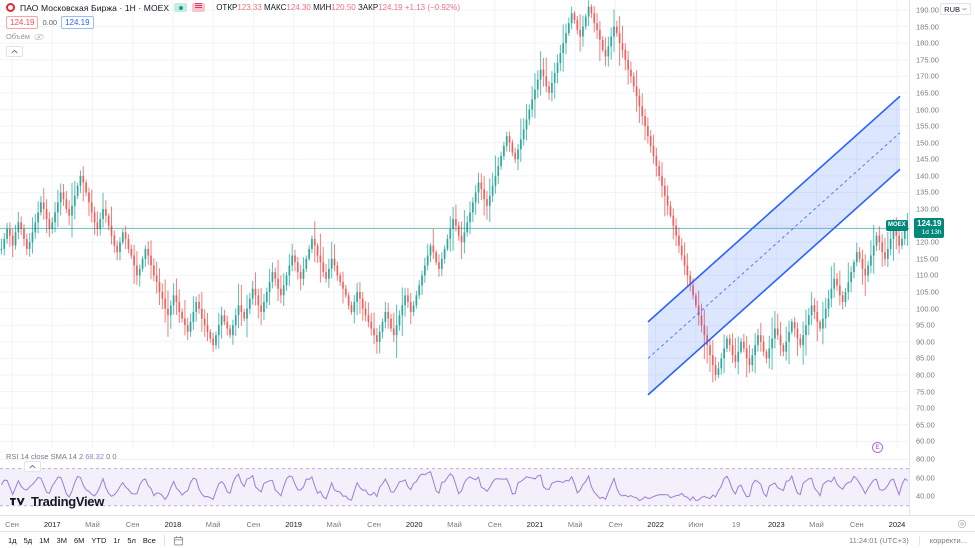 Image resolution: width=975 pixels, height=548 pixels. Describe the element at coordinates (927, 292) in the screenshot. I see `price-axis-tick: 105.00` at that location.